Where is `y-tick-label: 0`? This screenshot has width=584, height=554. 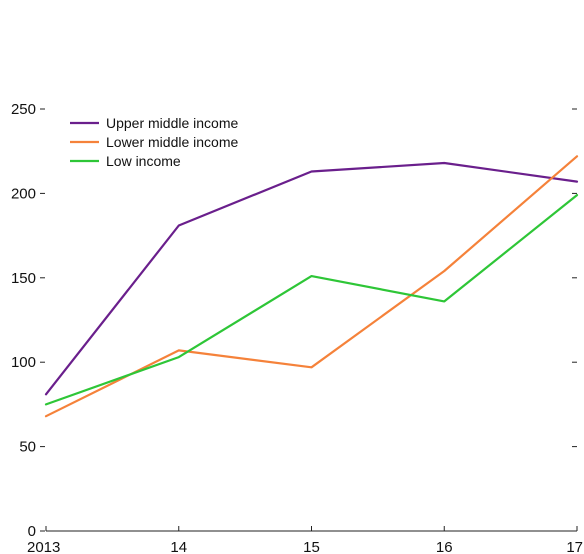 y-tick-label: 0 is located at coordinates (32, 531).